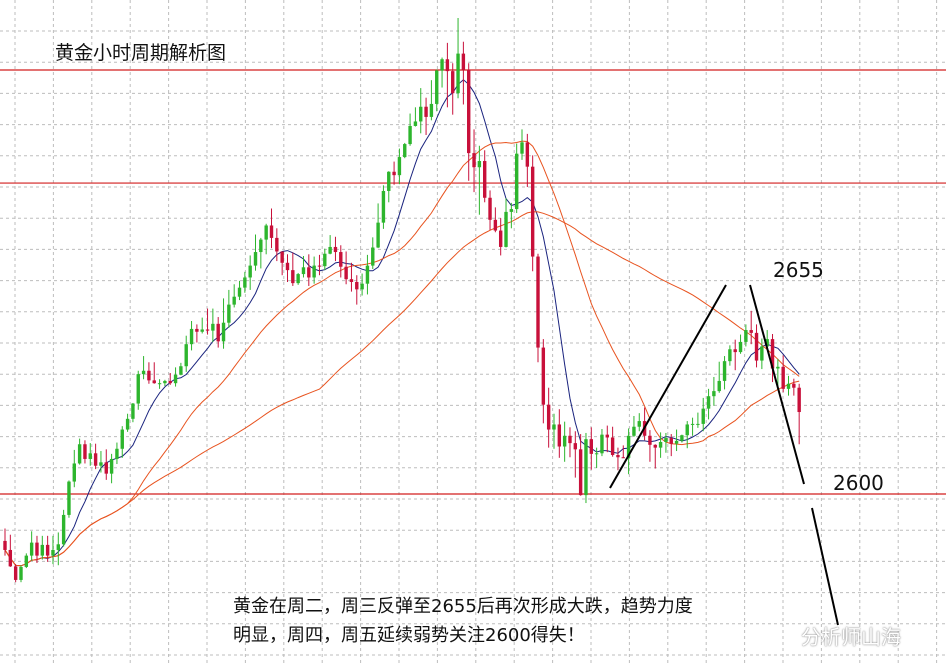  Describe the element at coordinates (463, 606) in the screenshot. I see `analysis-note-line-1: 黄金在周二，周三反弹至2655后再次形成大跌，趋势力度` at that location.